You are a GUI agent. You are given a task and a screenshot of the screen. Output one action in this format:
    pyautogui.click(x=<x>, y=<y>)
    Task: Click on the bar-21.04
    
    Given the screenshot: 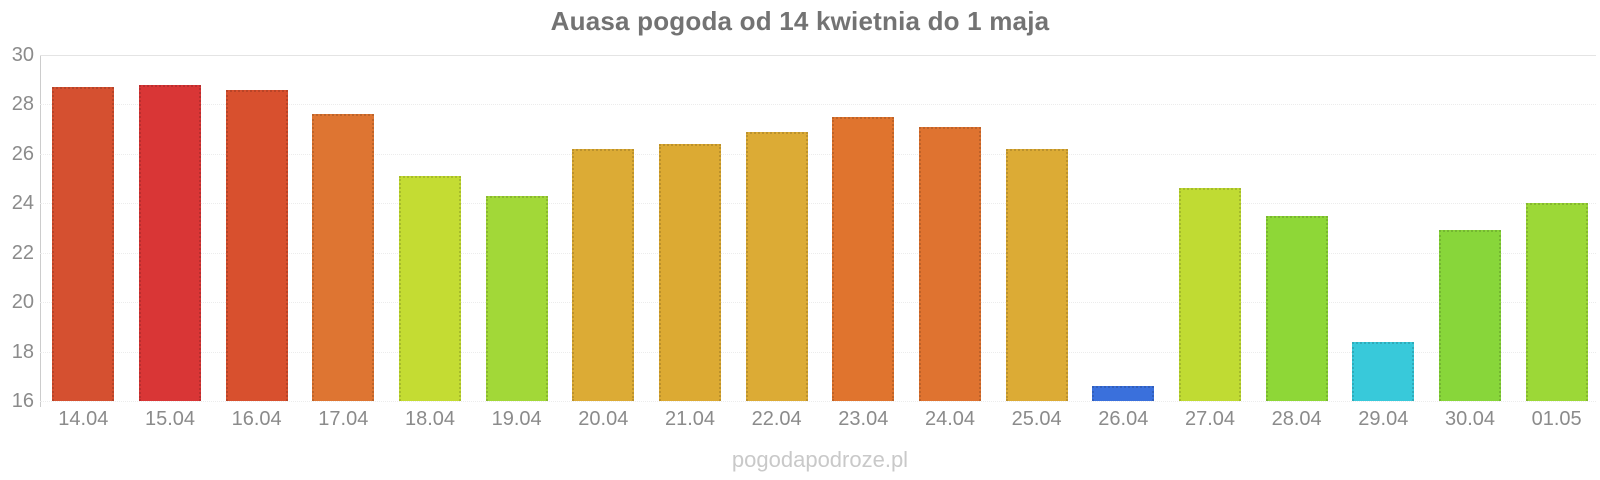 What is the action you would take?
    pyautogui.click(x=690, y=272)
    